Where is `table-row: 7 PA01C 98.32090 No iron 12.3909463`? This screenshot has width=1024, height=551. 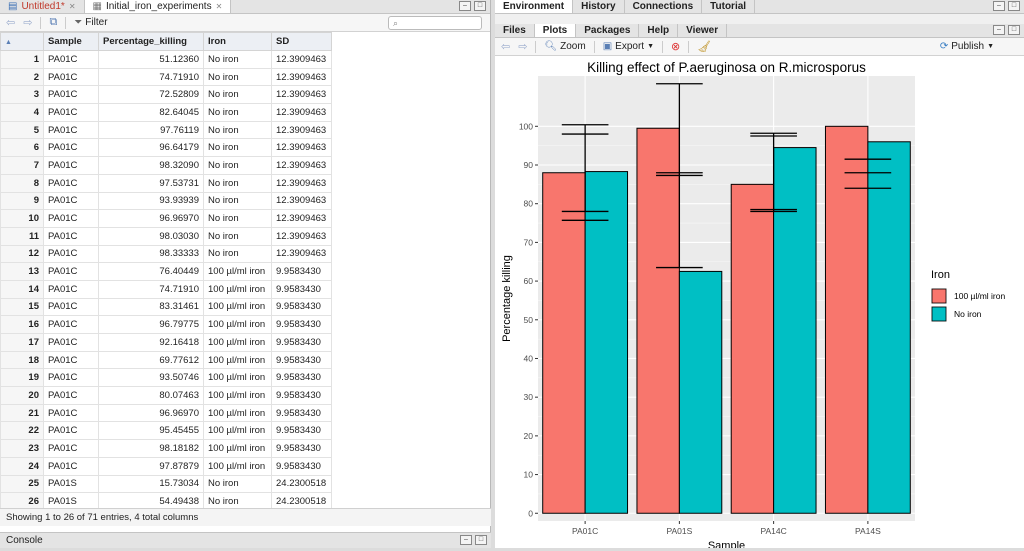
table-row: 7 PA01C 98.32090 No iron 12.3909463 is located at coordinates (166, 165).